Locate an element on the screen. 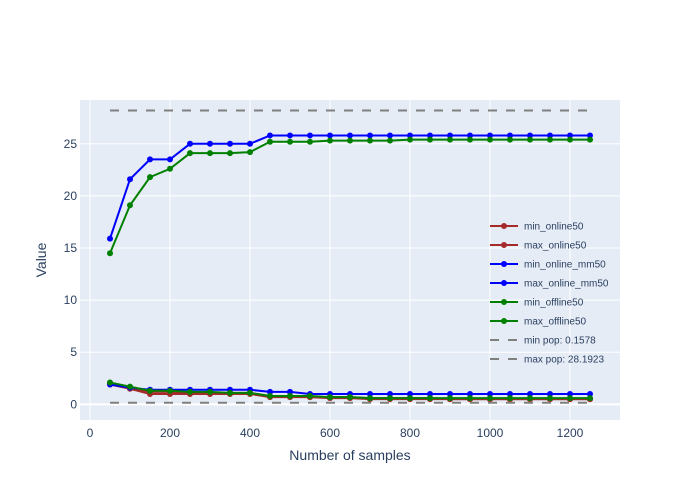 This screenshot has width=700, height=500. legend-item: max_online_mm50 is located at coordinates (549, 284).